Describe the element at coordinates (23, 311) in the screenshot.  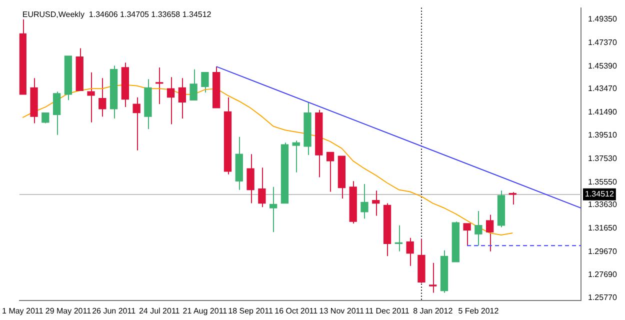
I see `x-tick-label: 1 May 2011` at that location.